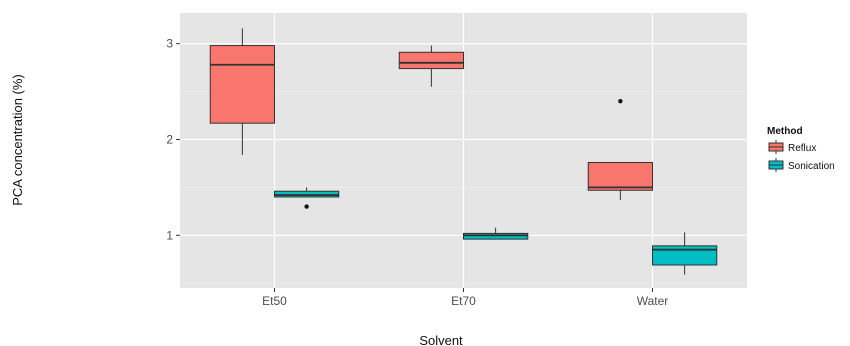 This screenshot has height=346, width=850. Describe the element at coordinates (274, 301) in the screenshot. I see `x-tick-label: Et50` at that location.